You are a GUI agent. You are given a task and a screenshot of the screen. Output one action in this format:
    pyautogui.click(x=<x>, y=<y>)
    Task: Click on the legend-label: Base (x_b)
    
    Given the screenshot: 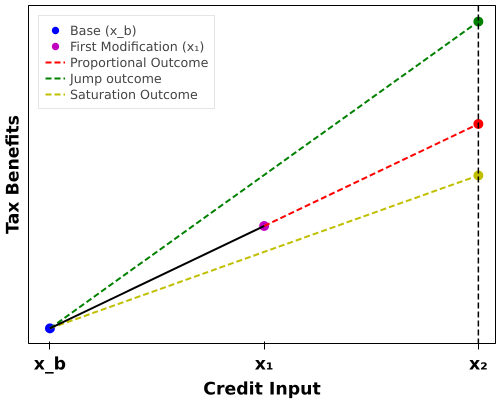 What is the action you would take?
    pyautogui.click(x=103, y=30)
    